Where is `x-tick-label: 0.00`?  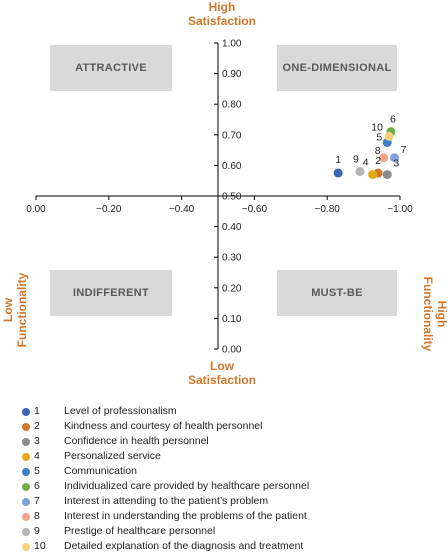 x-tick-label: 0.00 is located at coordinates (36, 209).